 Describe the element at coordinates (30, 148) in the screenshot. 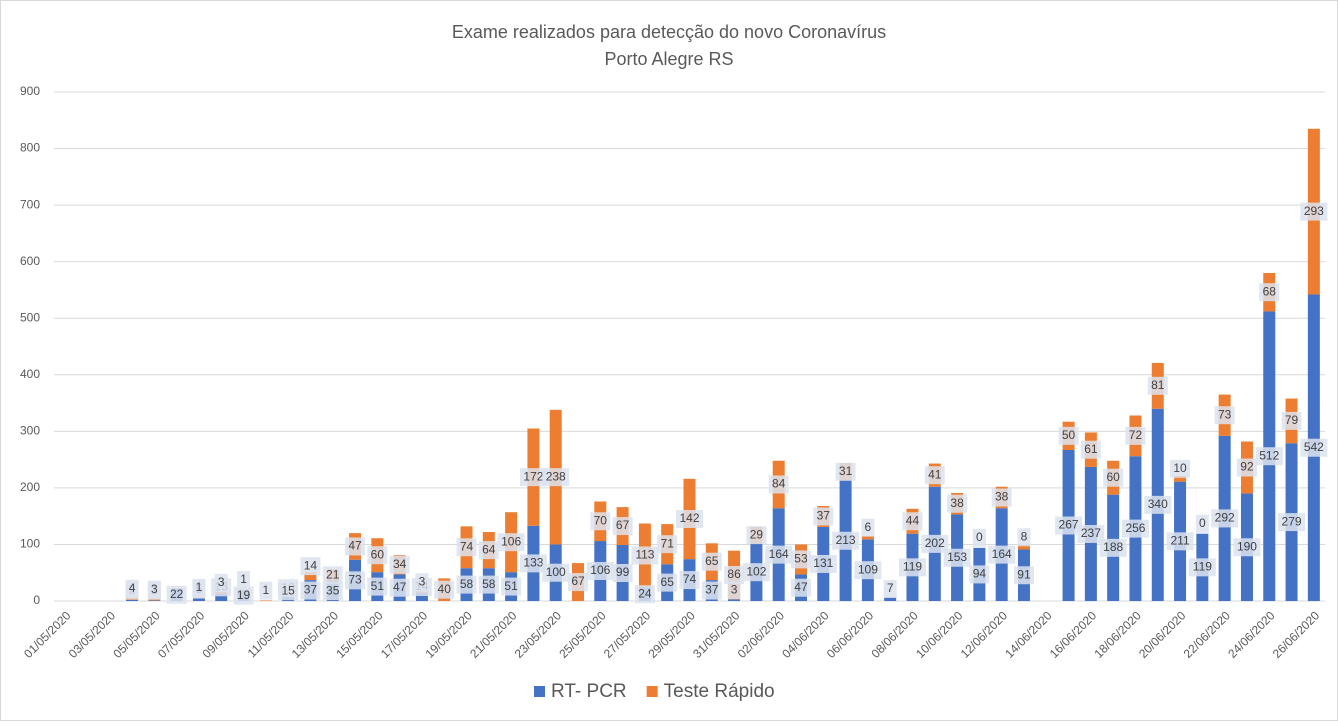

I see `y-tick-label: 800` at that location.